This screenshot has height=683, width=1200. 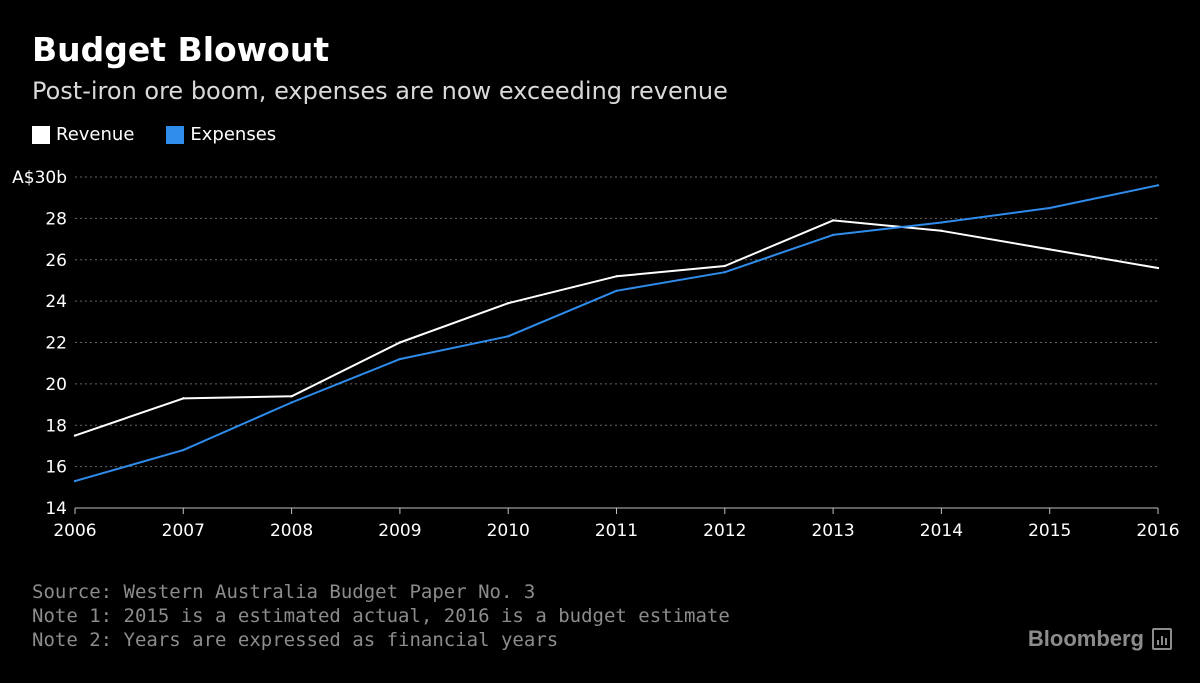 What do you see at coordinates (41, 134) in the screenshot?
I see `legend-swatch-revenue` at bounding box center [41, 134].